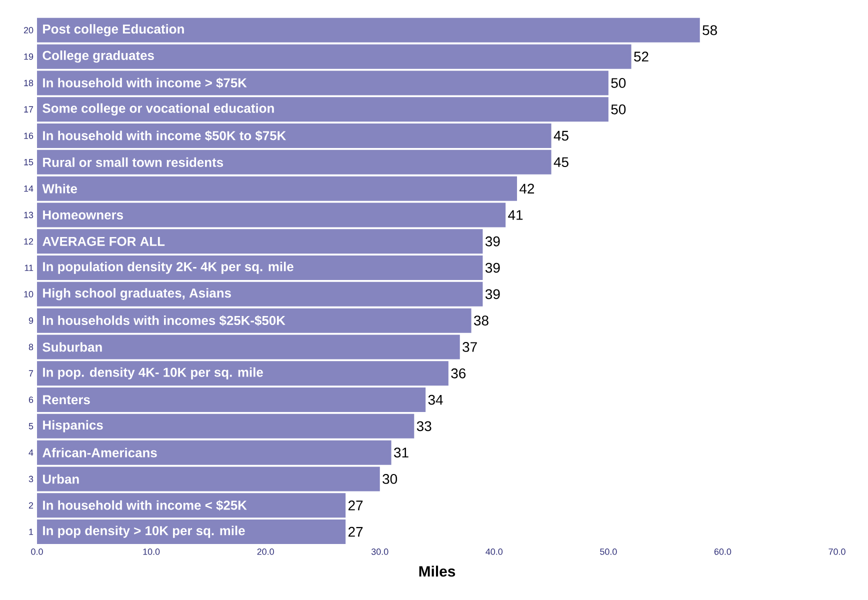  What do you see at coordinates (145, 83) in the screenshot?
I see `annotation: In household with income > $75K` at bounding box center [145, 83].